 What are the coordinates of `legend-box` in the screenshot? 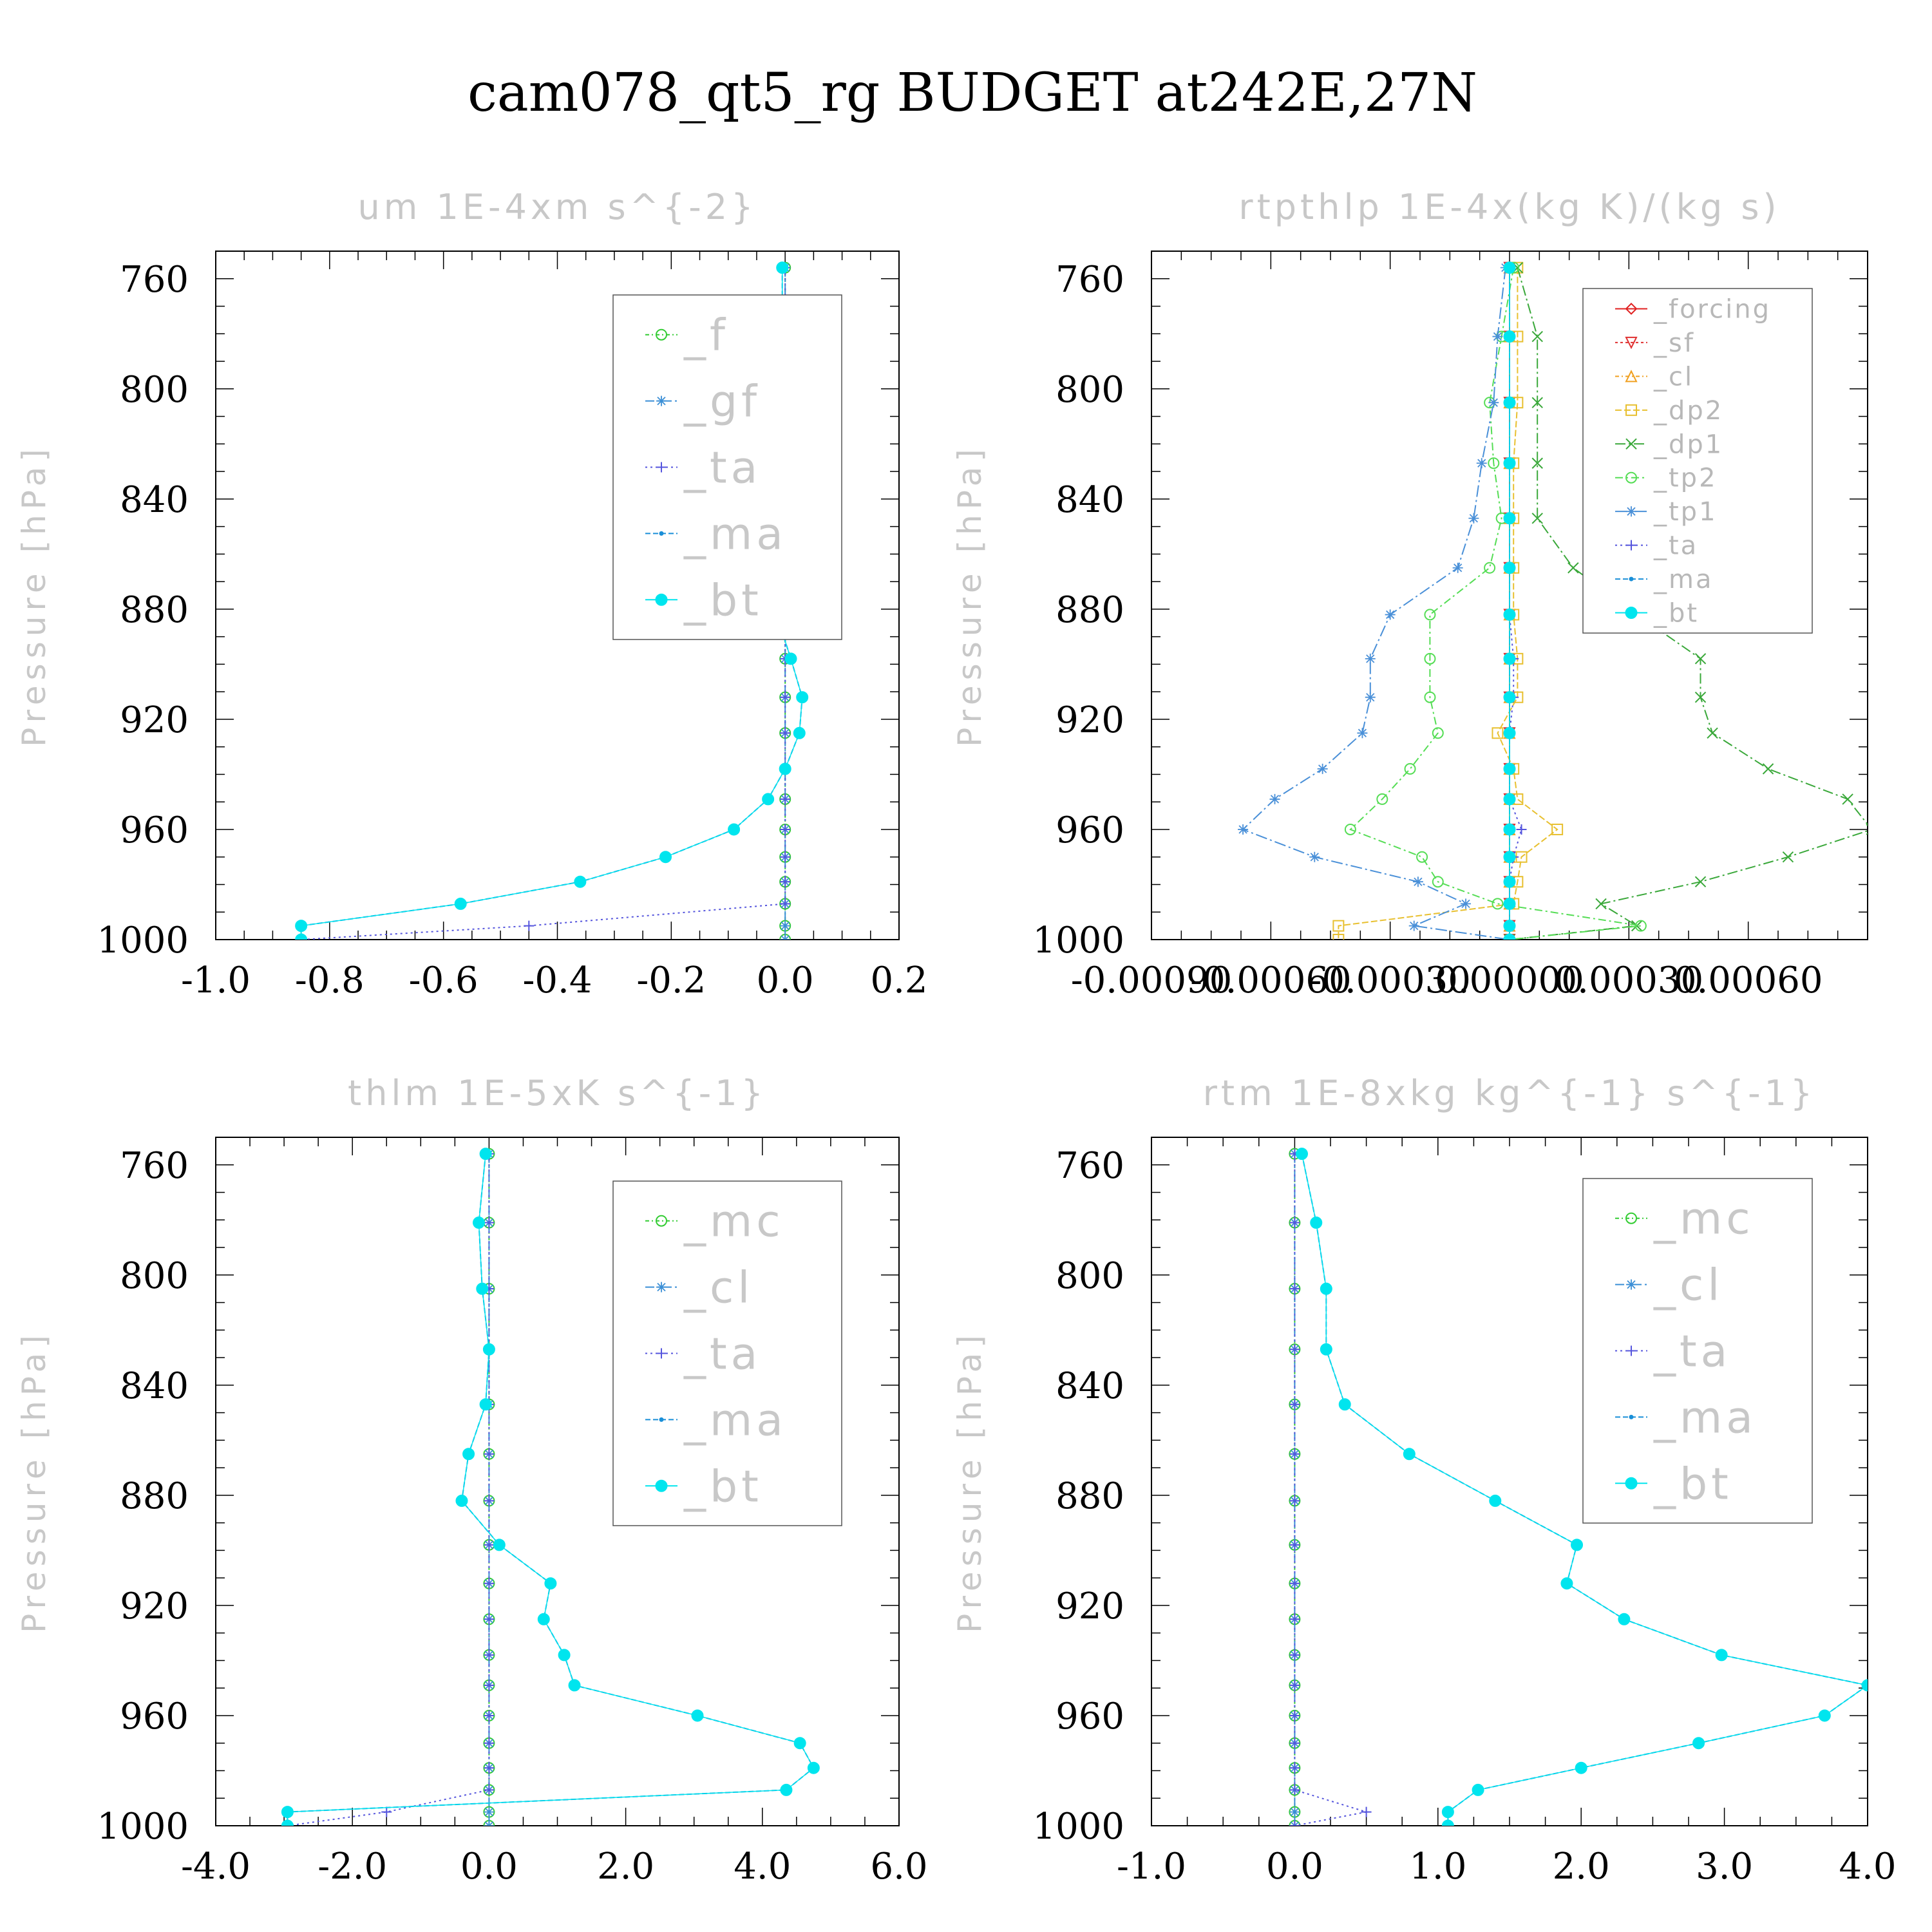 It's located at (1698, 461).